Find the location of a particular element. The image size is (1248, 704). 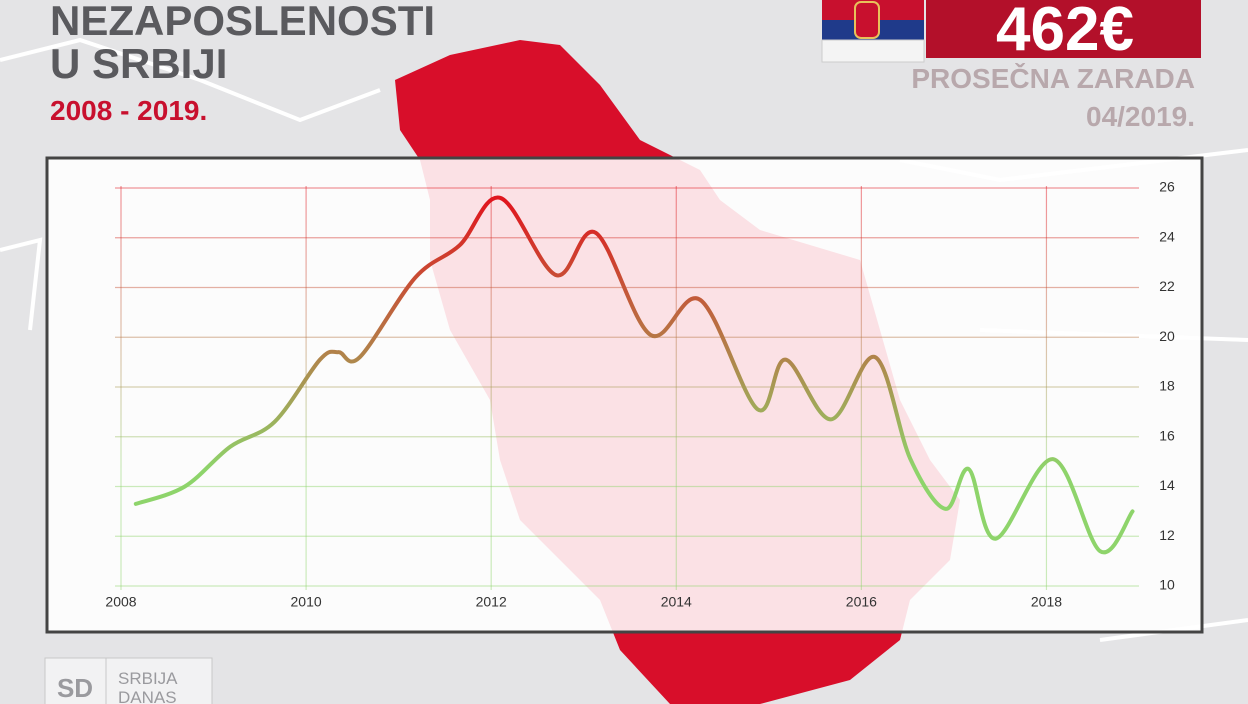

x-tick-label: 2016 is located at coordinates (861, 602).